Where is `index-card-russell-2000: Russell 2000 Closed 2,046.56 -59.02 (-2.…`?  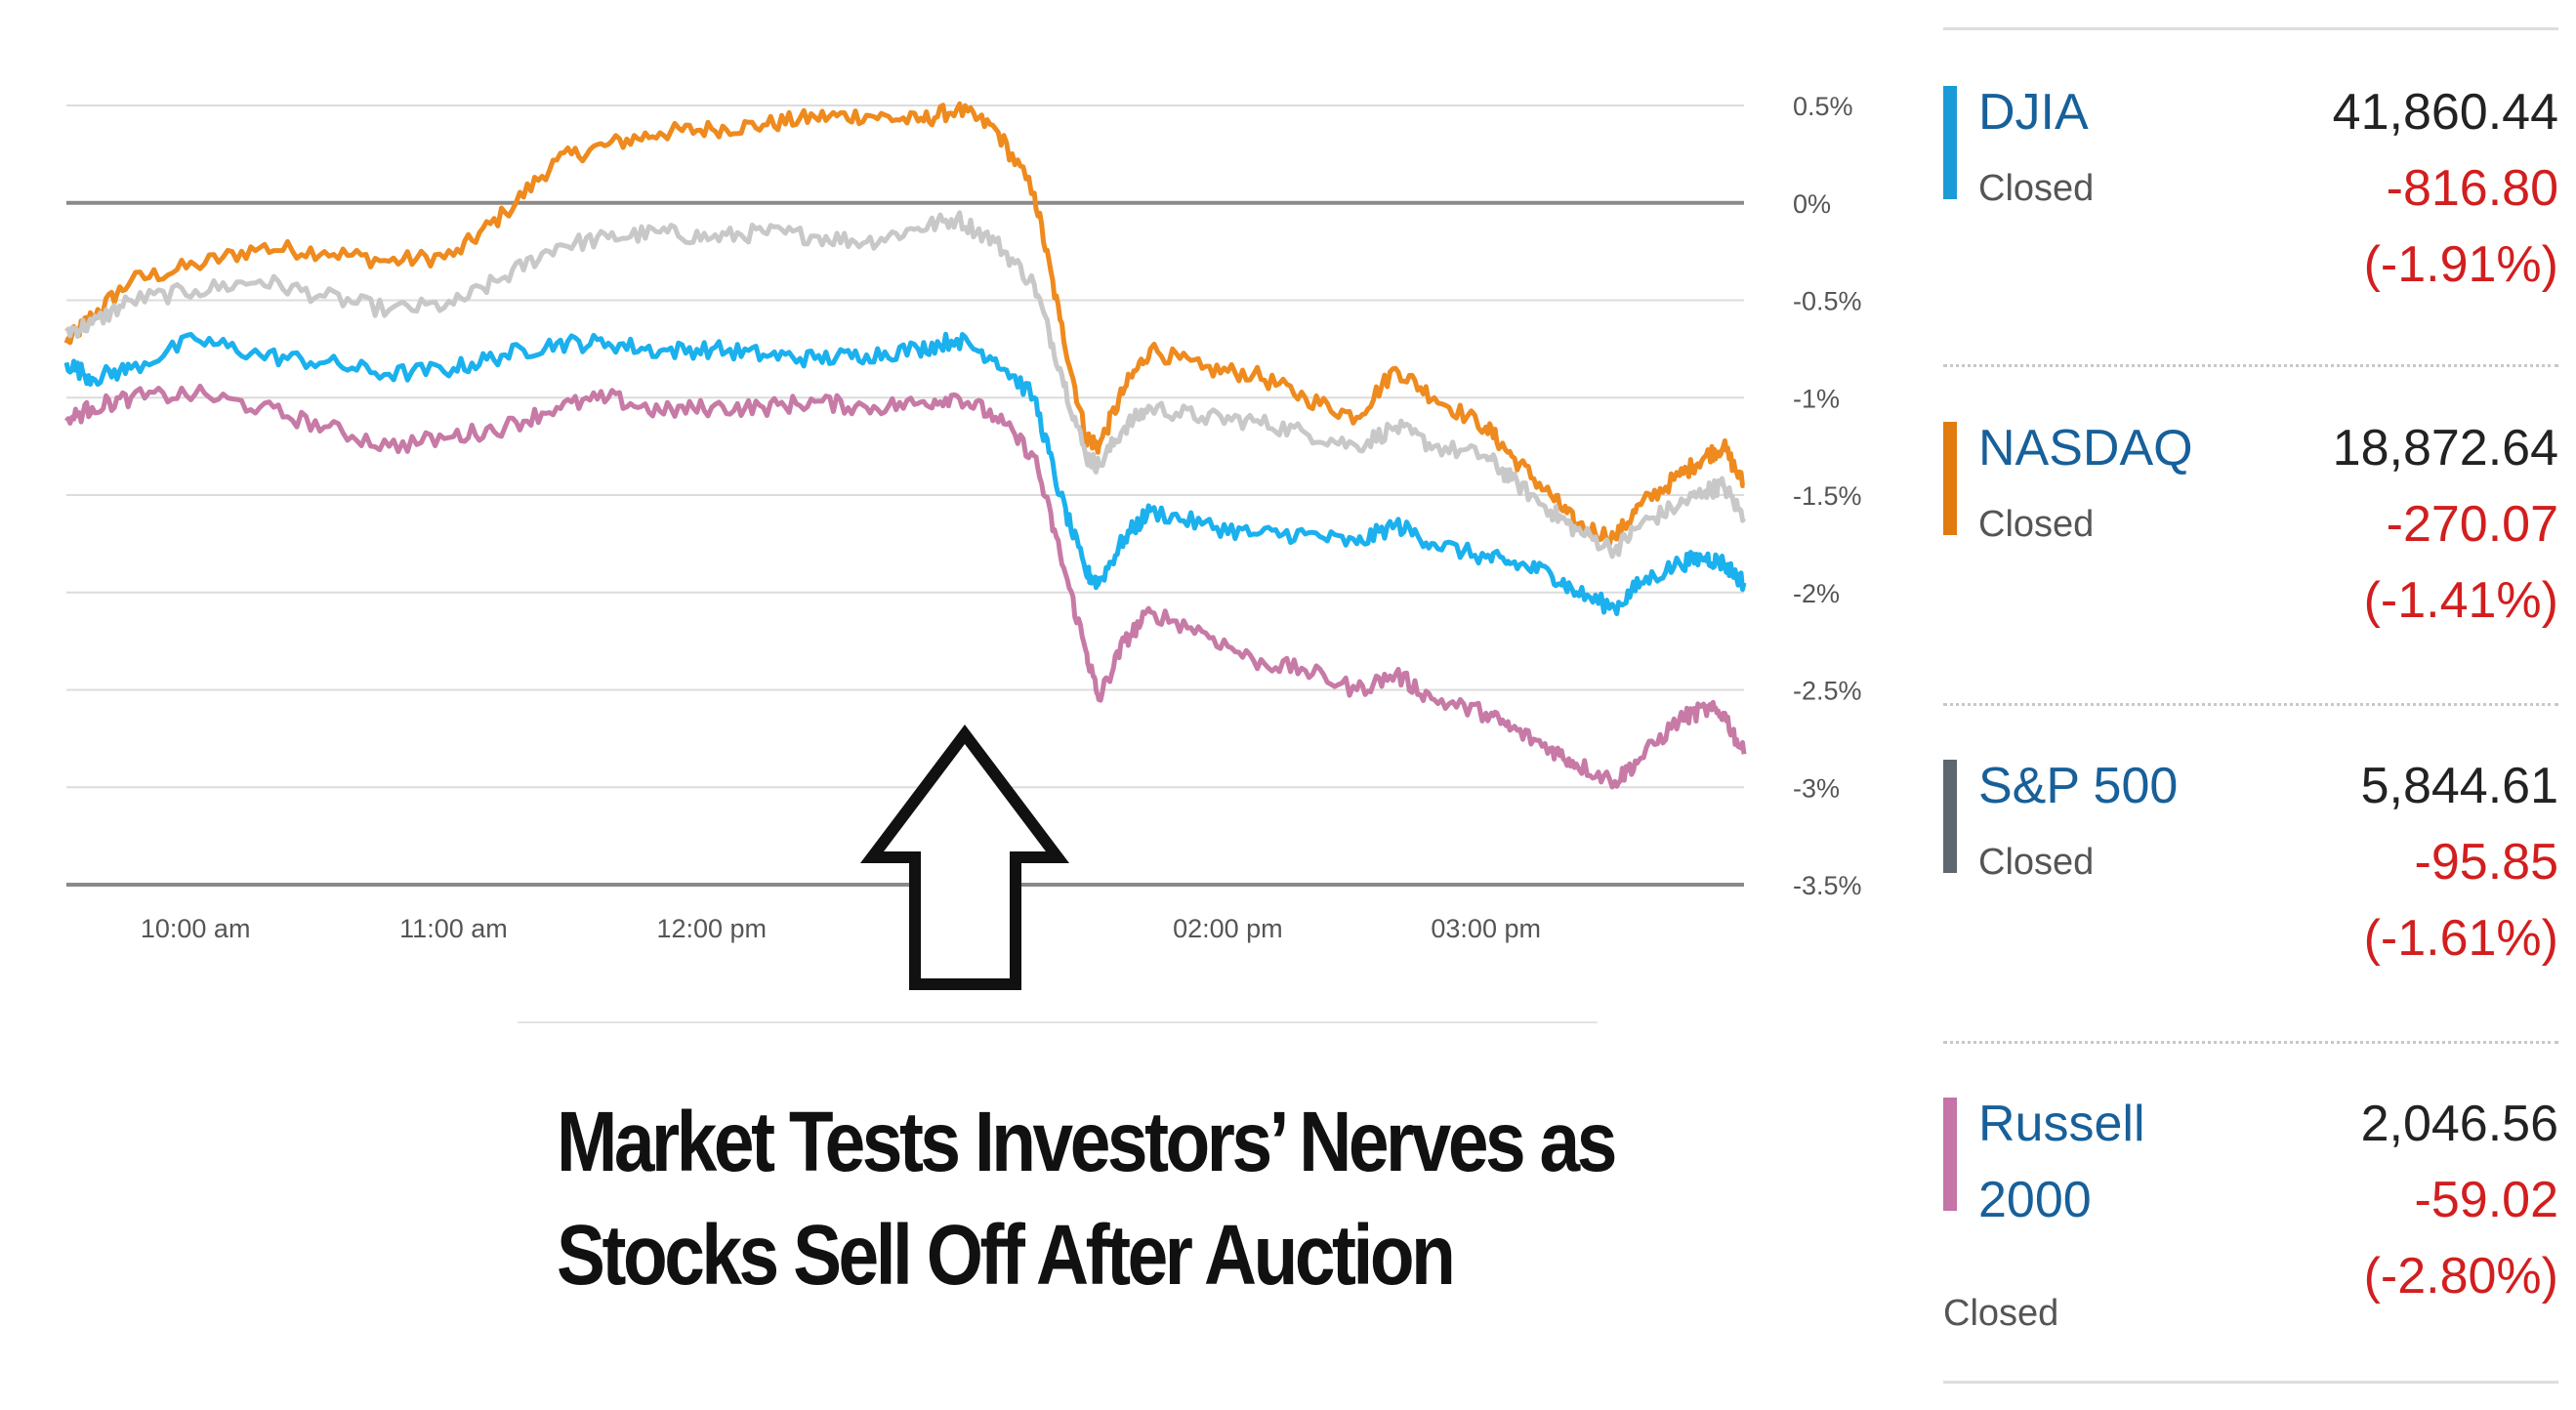
index-card-russell-2000: Russell 2000 Closed 2,046.56 -59.02 (-2.… is located at coordinates (2256, 1253).